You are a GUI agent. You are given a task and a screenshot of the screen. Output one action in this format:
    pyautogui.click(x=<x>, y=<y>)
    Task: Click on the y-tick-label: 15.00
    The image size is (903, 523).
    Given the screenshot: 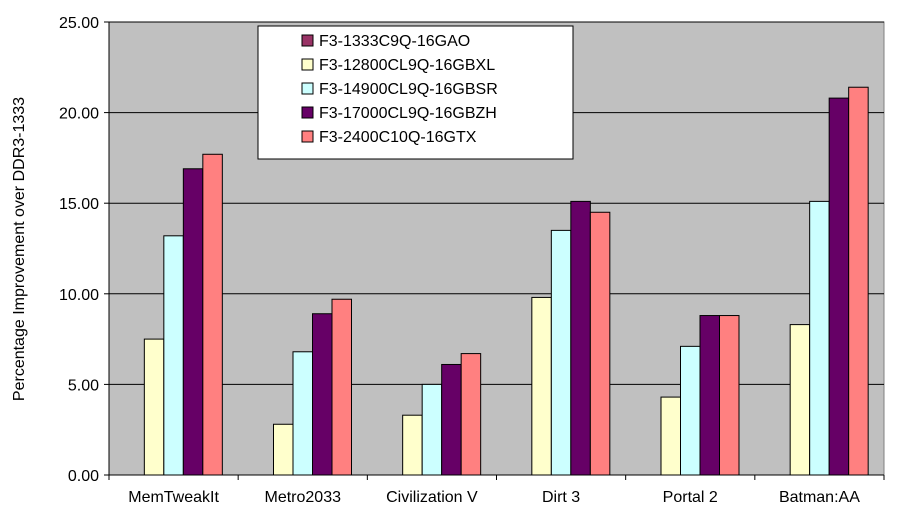 What is the action you would take?
    pyautogui.click(x=79, y=204)
    